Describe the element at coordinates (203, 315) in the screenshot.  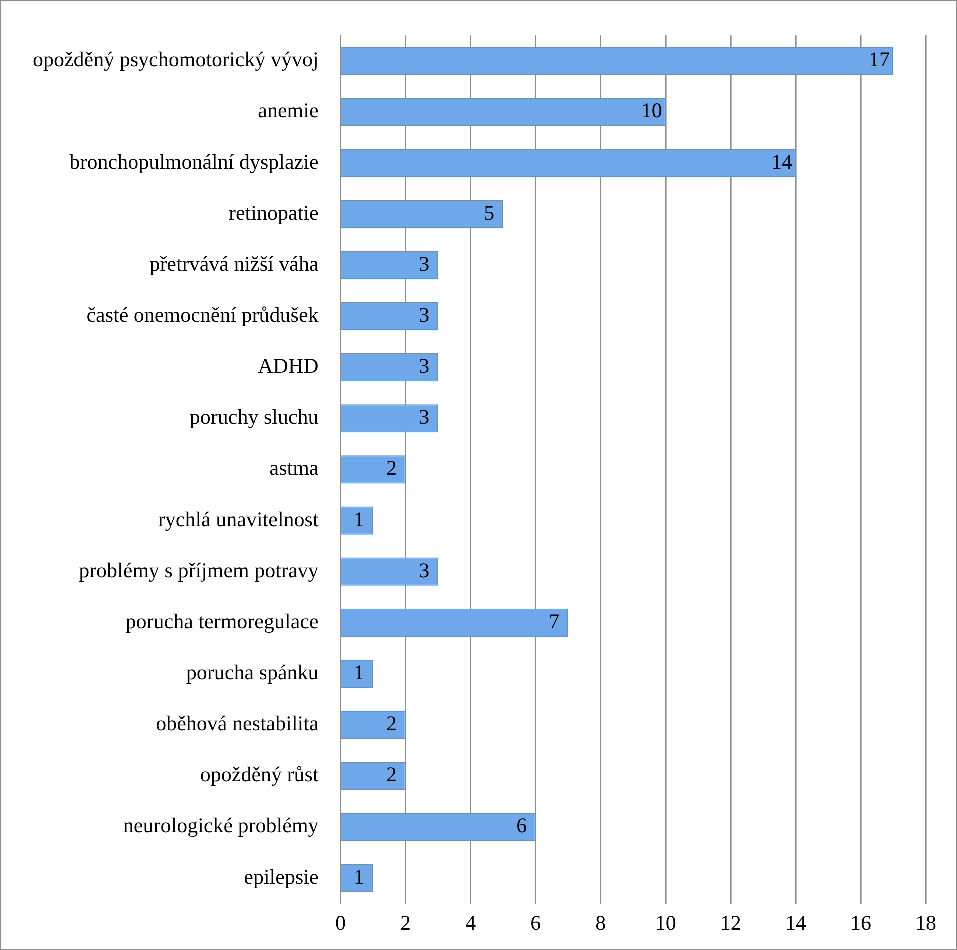
I see `y-tick-label: časté onemocnění průdušek` at that location.